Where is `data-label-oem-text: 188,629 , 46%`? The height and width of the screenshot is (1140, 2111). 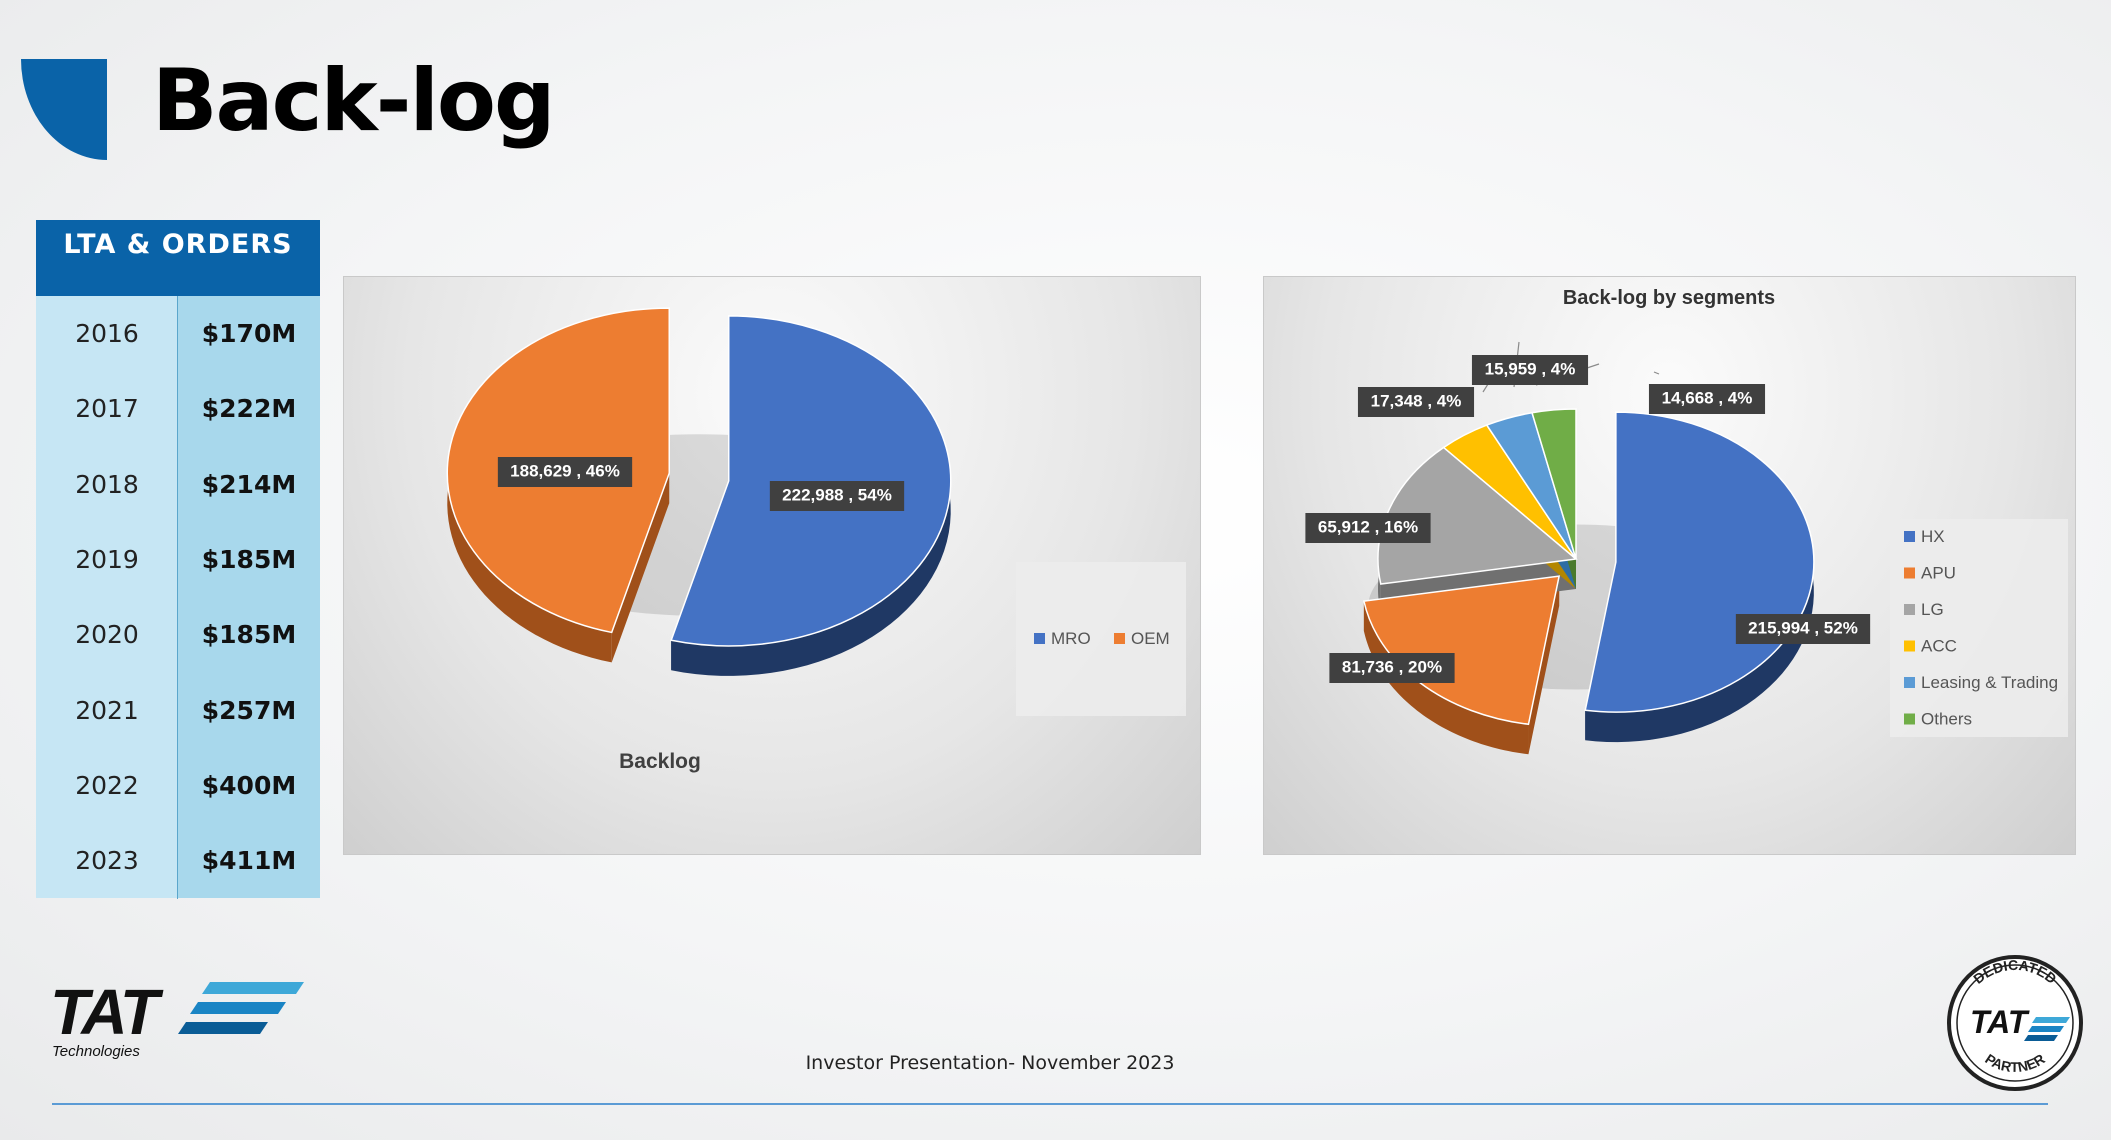
data-label-oem-text: 188,629 , 46% is located at coordinates (565, 470).